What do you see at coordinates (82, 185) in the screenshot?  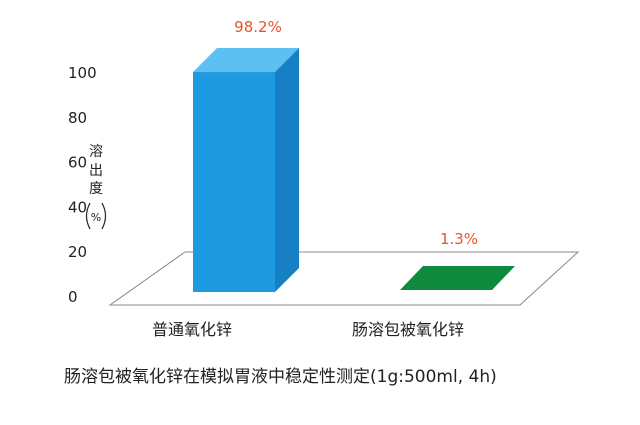 I see `y-tick-layer: 0 20 40 60 80 100` at bounding box center [82, 185].